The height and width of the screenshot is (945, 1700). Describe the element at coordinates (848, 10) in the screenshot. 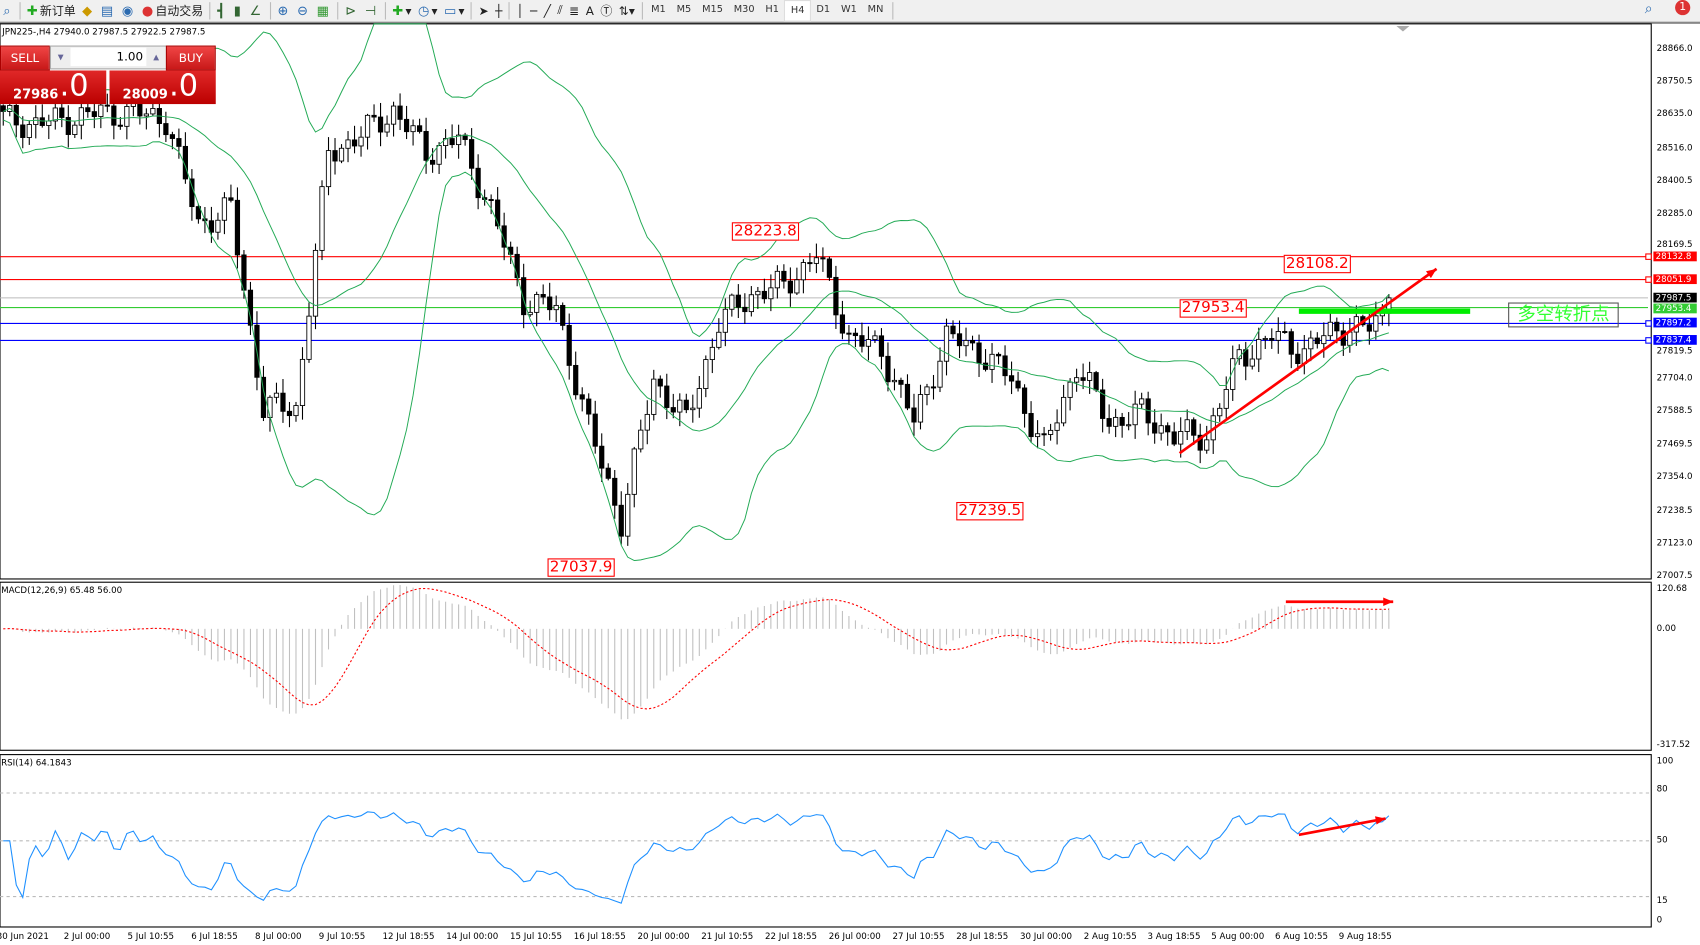

I see `timeframe-w1: W1` at that location.